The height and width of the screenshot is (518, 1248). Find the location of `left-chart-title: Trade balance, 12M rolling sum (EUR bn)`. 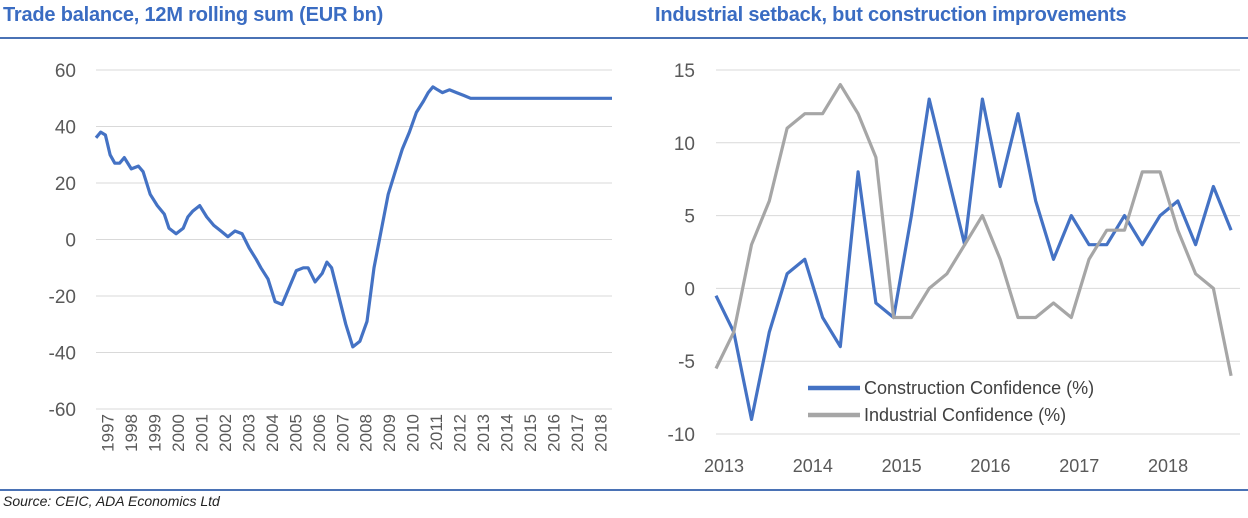

left-chart-title: Trade balance, 12M rolling sum (EUR bn) is located at coordinates (193, 15).